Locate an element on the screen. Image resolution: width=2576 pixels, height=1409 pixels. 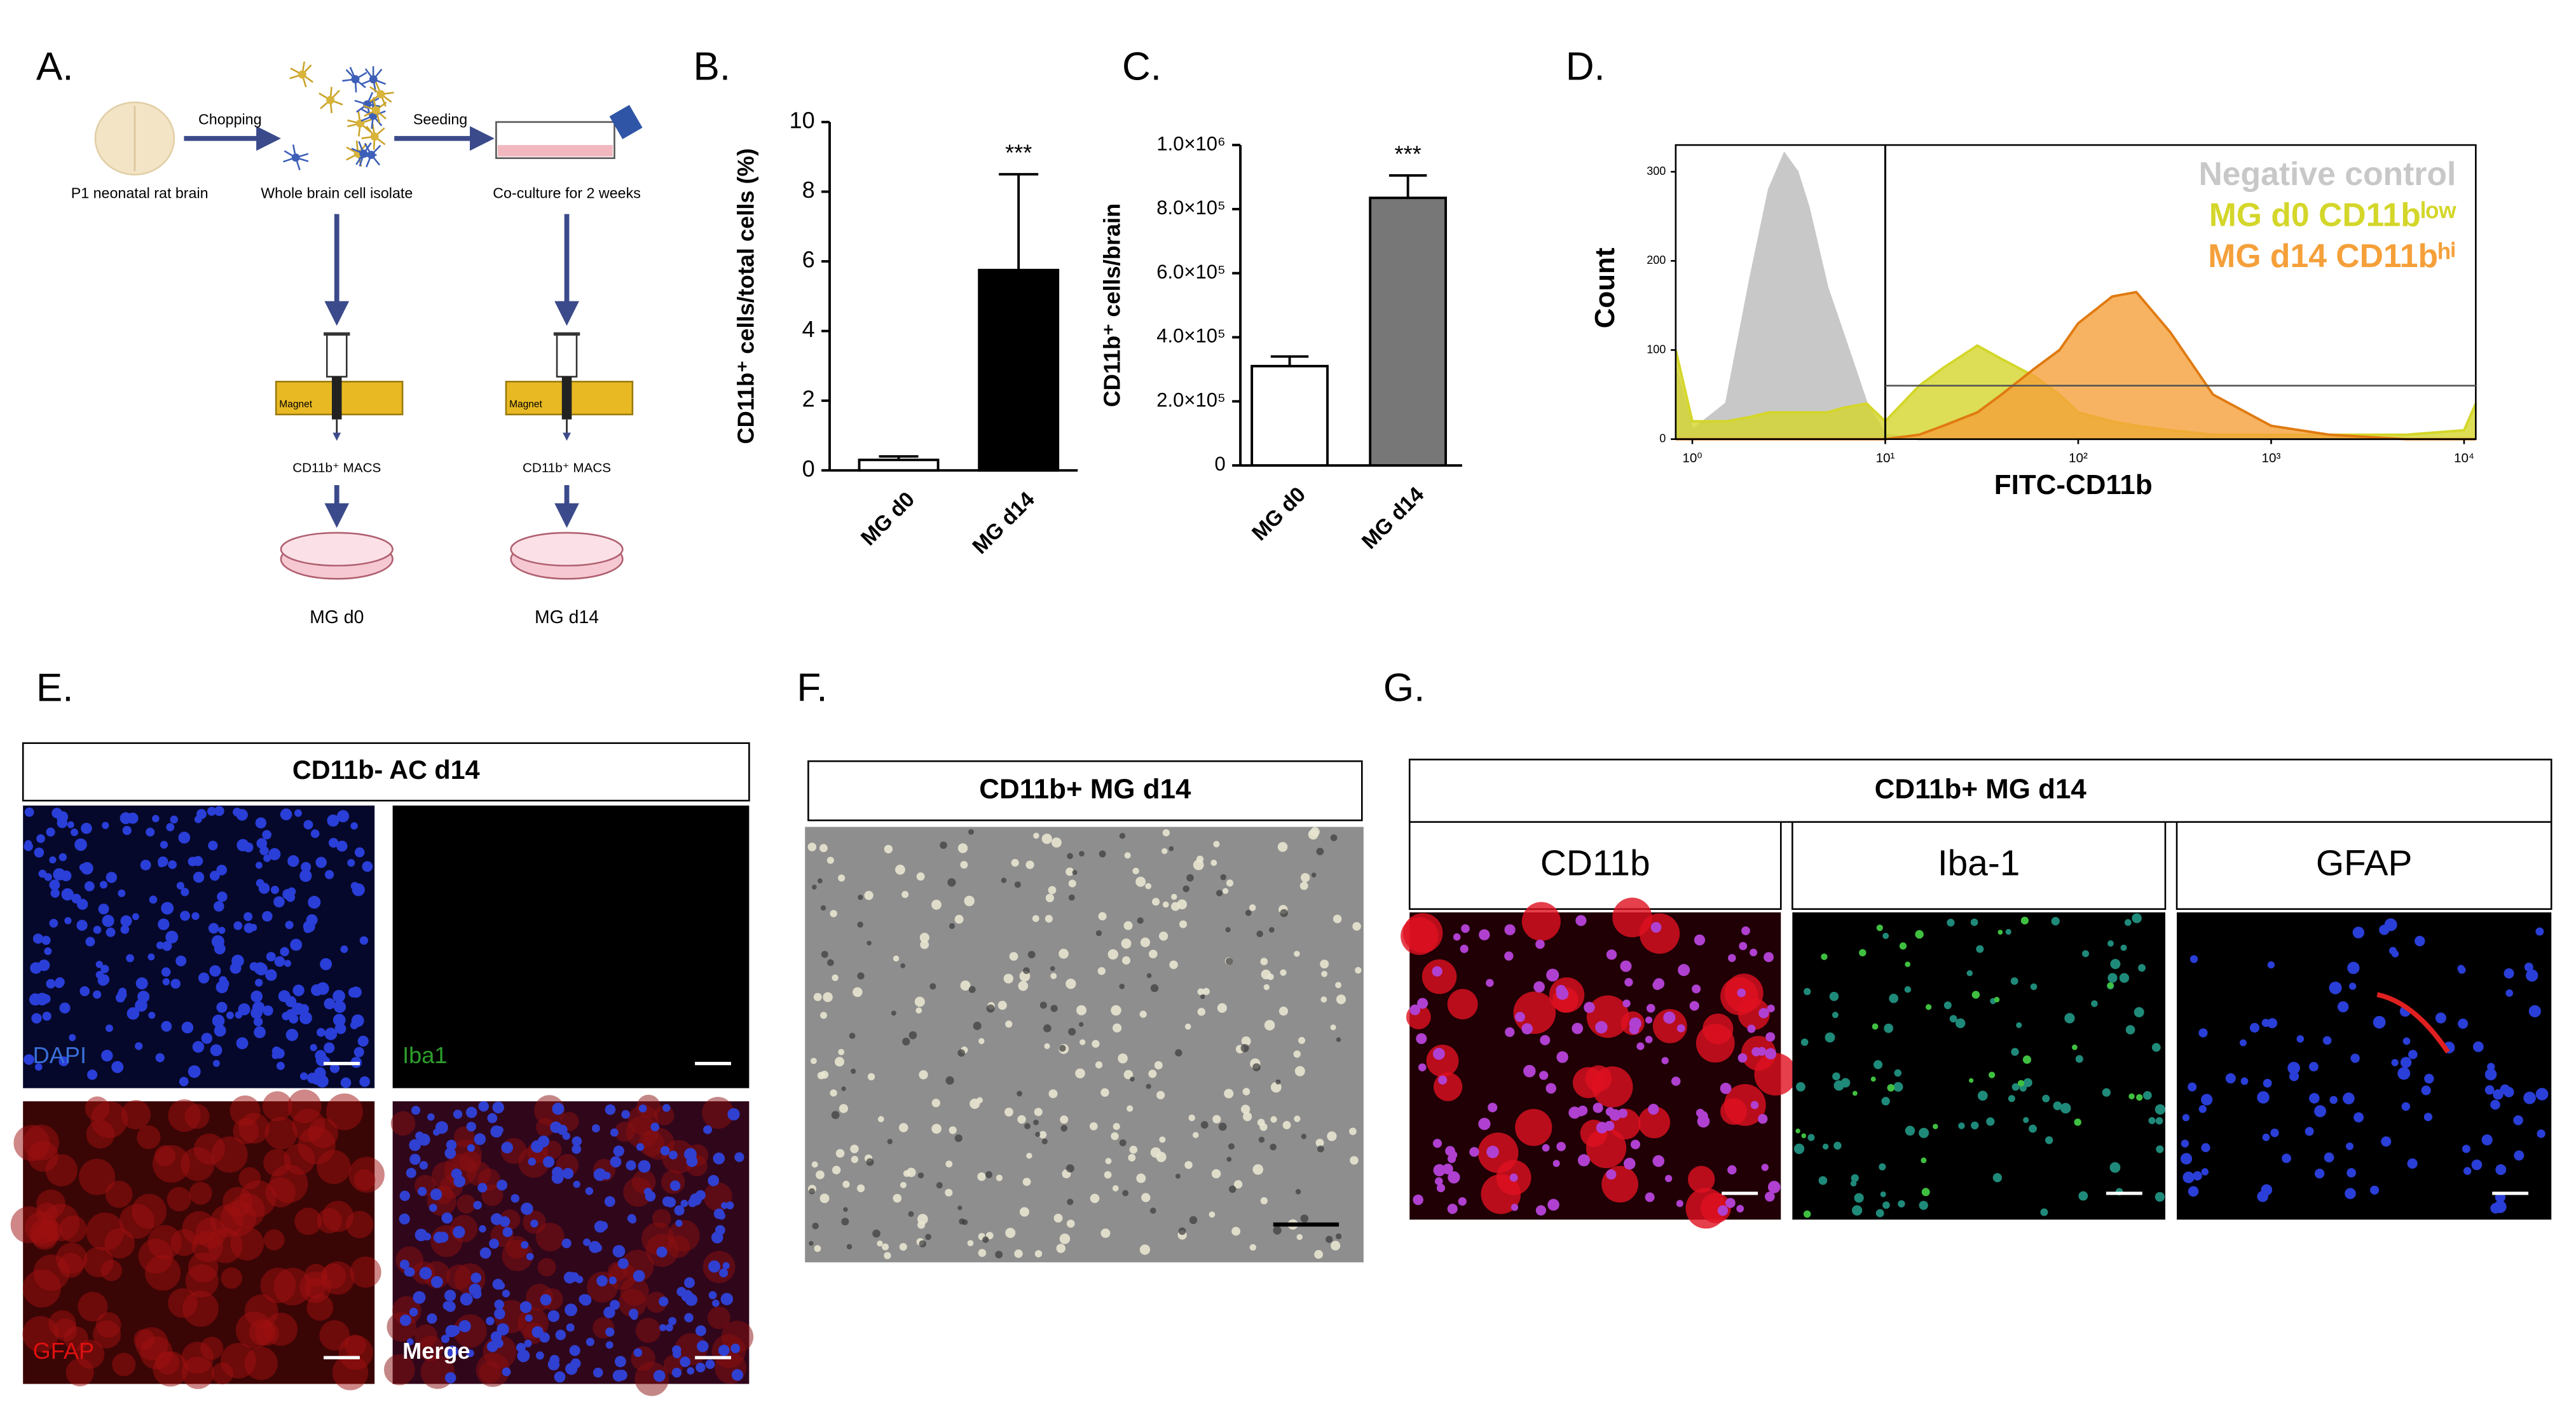
y-tick-label: 6 is located at coordinates (809, 260).